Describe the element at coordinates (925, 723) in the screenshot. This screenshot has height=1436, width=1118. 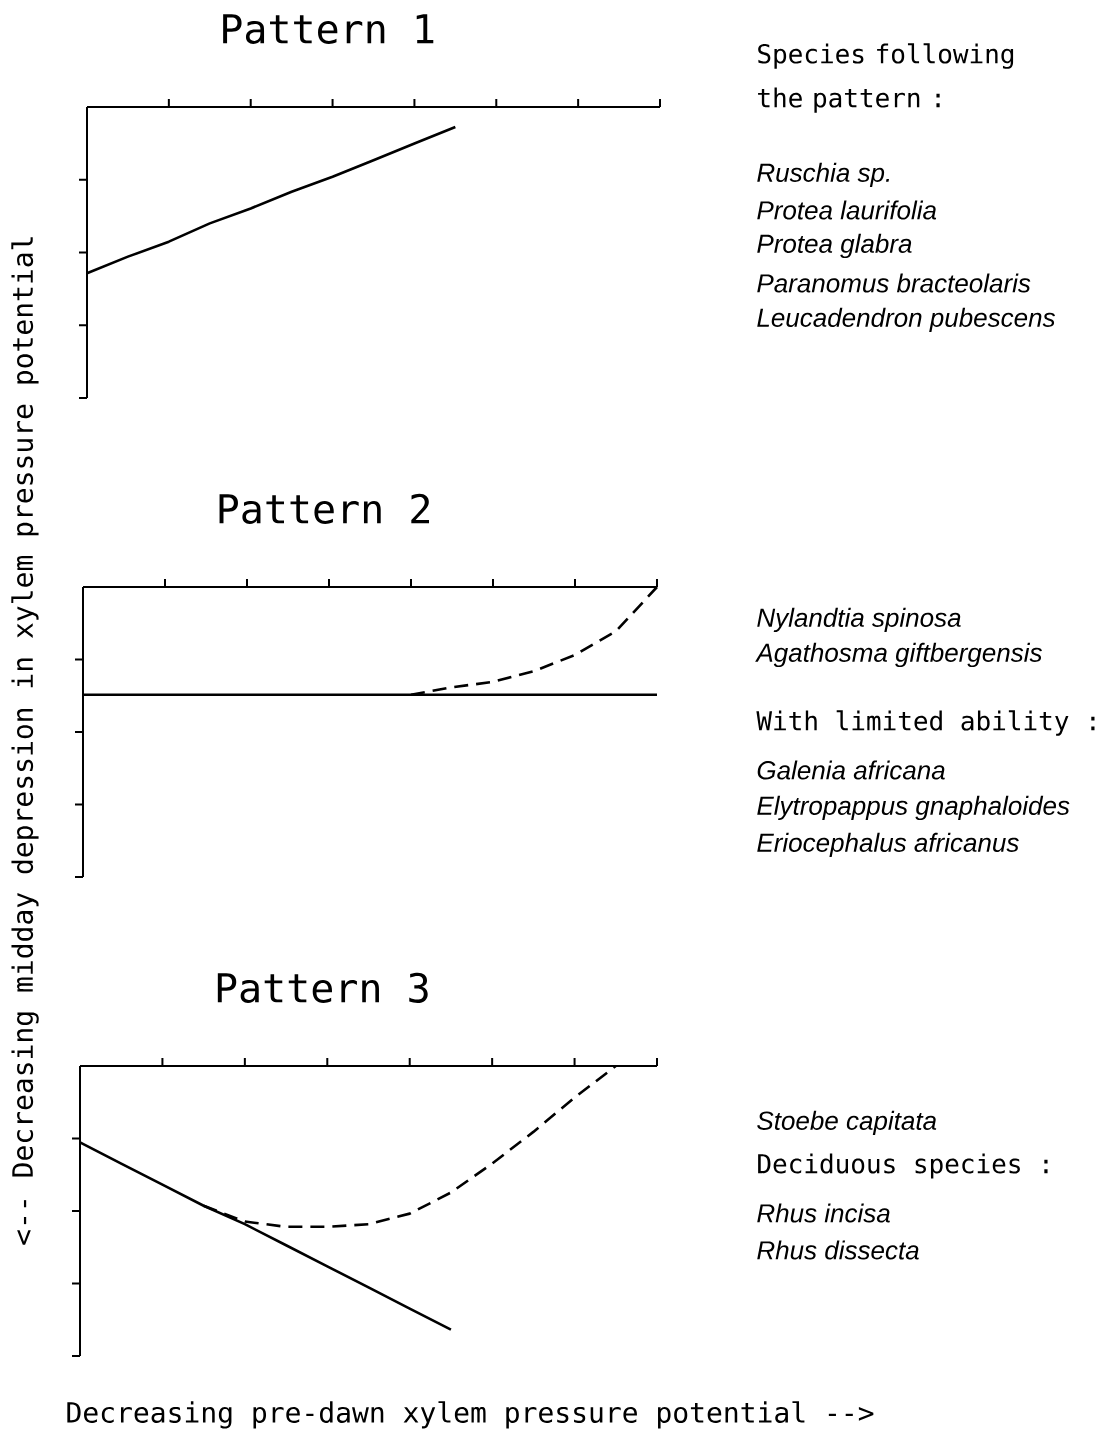
I see `text: With limited ability :` at that location.